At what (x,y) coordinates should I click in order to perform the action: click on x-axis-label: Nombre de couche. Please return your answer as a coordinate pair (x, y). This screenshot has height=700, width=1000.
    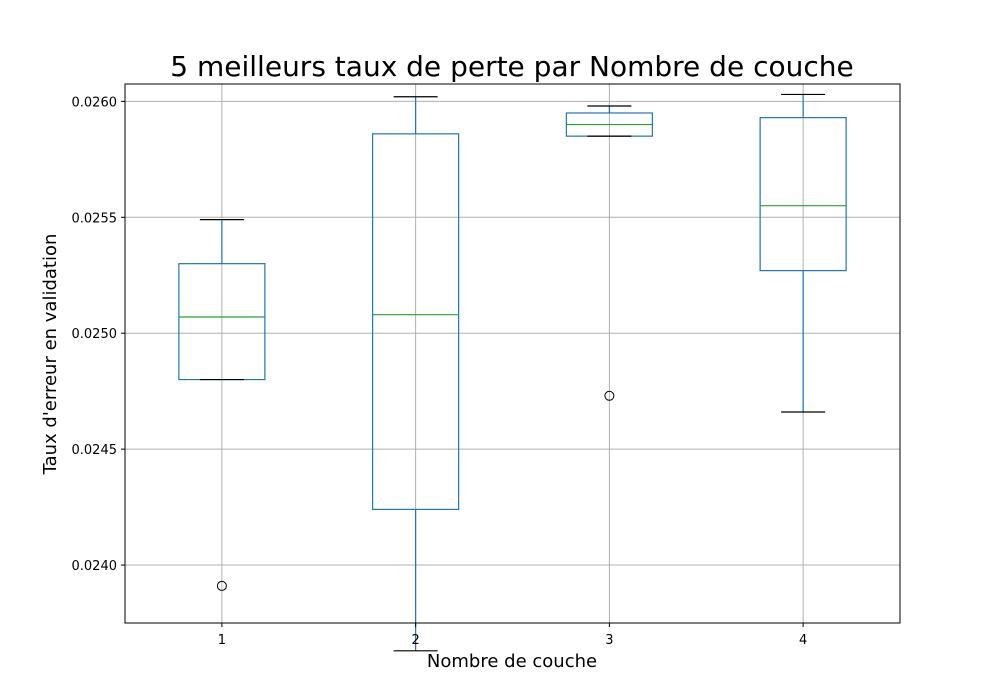
    Looking at the image, I should click on (512, 661).